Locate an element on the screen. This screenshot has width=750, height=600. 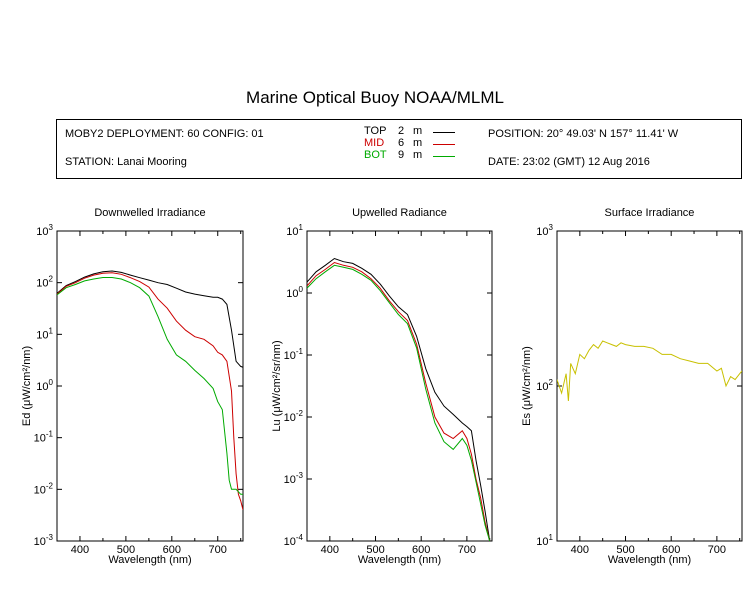
date-text: DATE: 23:02 (GMT) 12 Aug 2016 is located at coordinates (569, 162).